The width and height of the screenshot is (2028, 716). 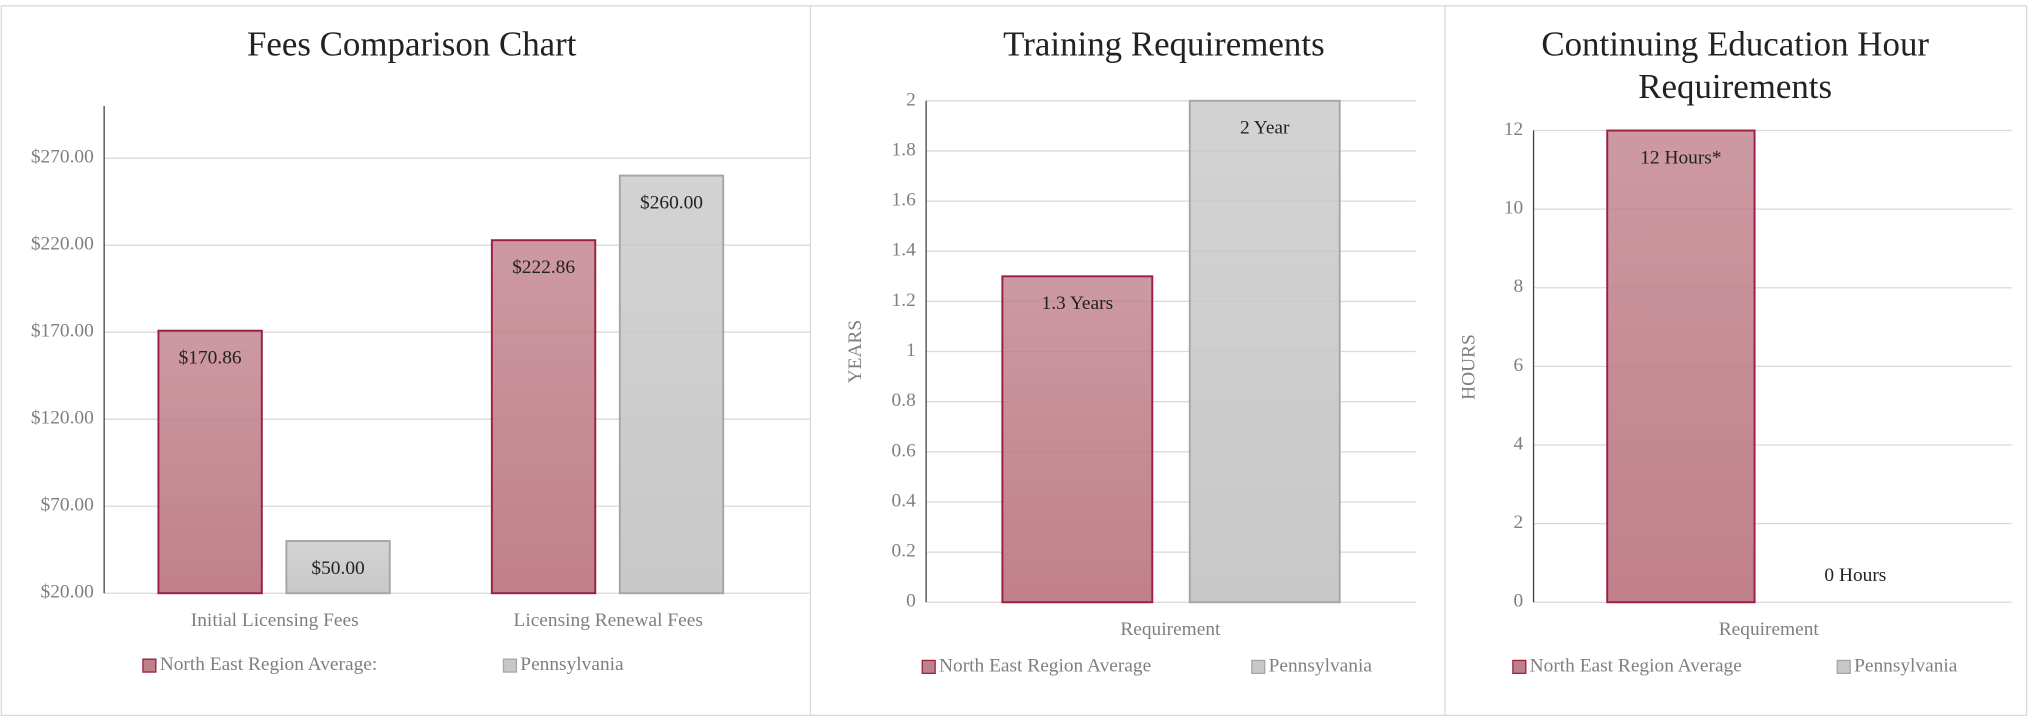 I want to click on chart-title: Training Requirements, so click(x=1164, y=44).